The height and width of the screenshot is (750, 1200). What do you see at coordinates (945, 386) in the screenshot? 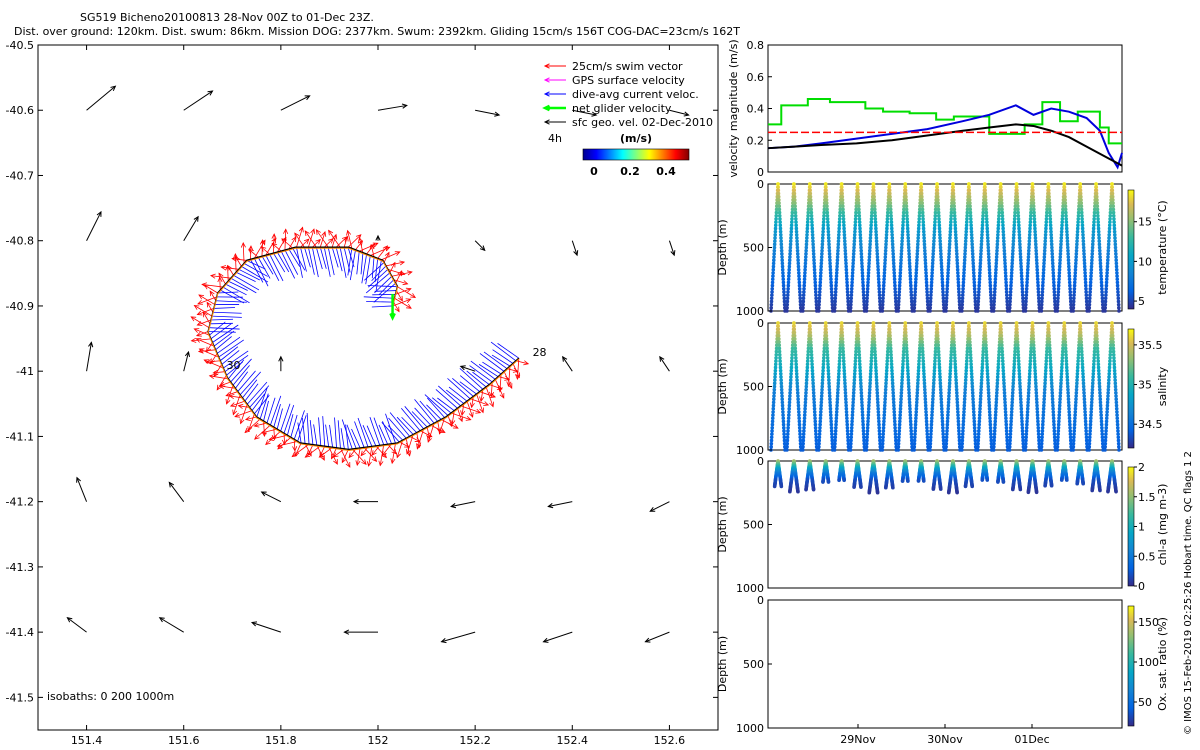
I see `profile-points` at bounding box center [945, 386].